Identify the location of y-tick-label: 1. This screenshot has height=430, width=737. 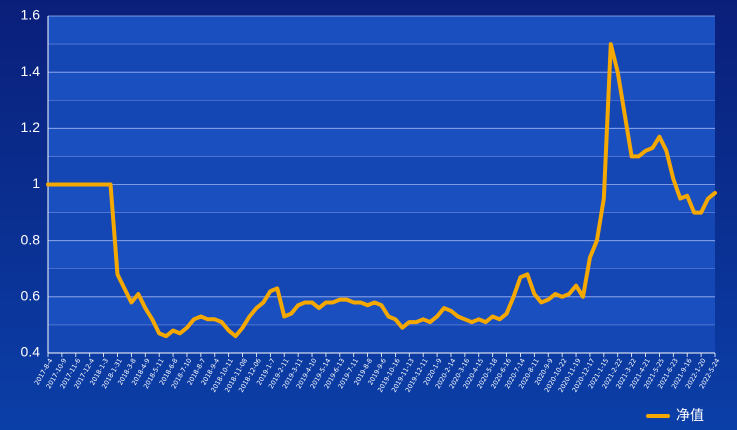
(36, 183).